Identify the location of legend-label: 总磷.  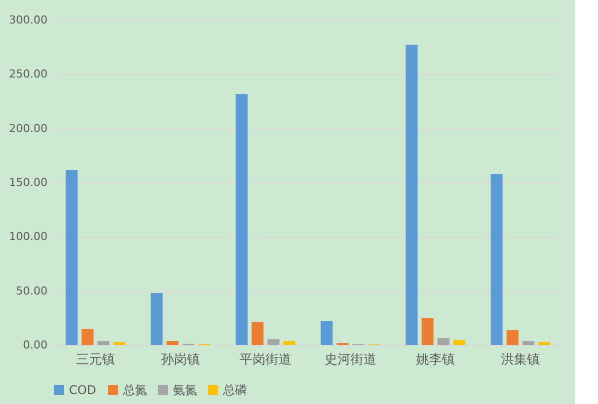
(234, 390).